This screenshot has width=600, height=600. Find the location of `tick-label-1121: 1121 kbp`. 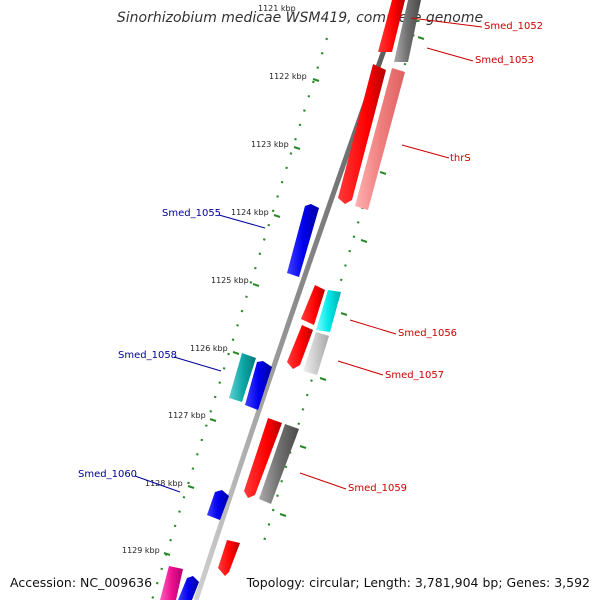

tick-label-1121: 1121 kbp is located at coordinates (277, 8).